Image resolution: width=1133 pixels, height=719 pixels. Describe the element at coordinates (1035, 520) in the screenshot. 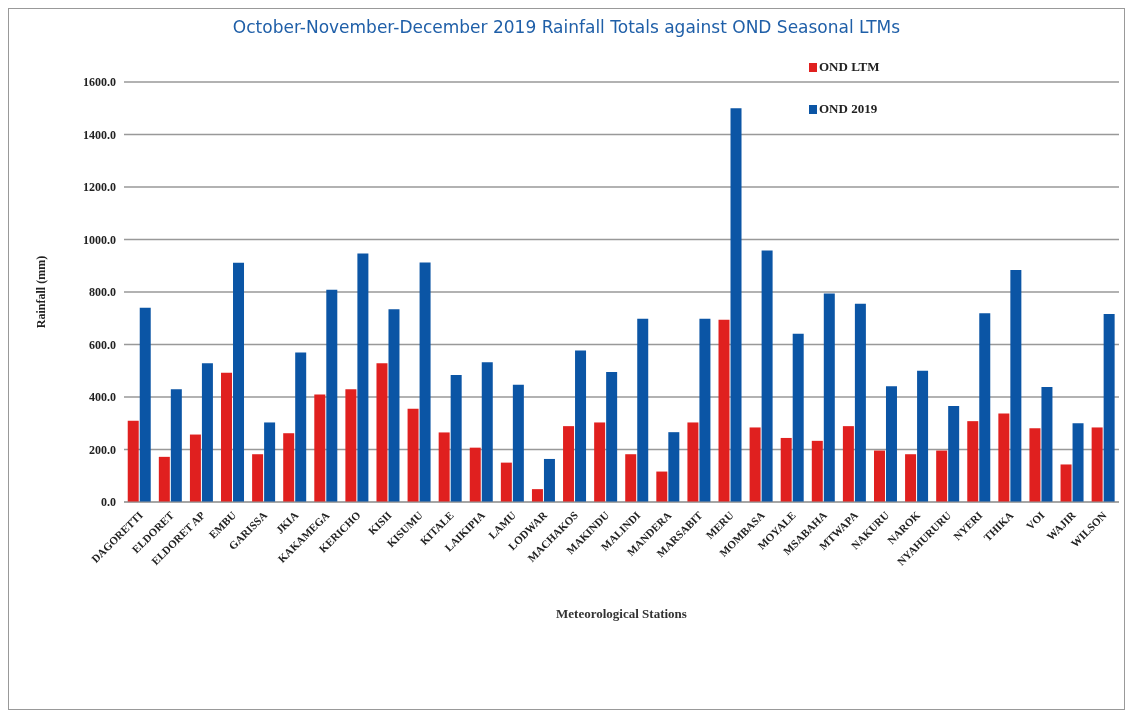

I see `x-tick-label: VOI` at that location.